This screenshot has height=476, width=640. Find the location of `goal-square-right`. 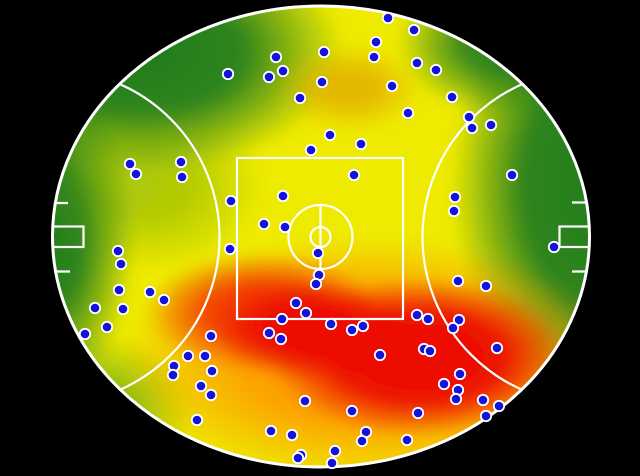

goal-square-right is located at coordinates (574, 237).